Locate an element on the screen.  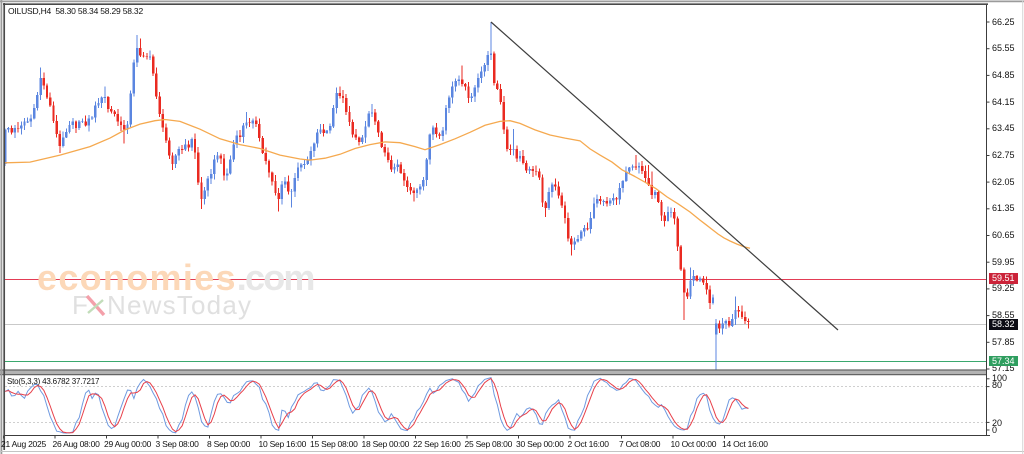
svg-text: F is located at coordinates (80, 305).